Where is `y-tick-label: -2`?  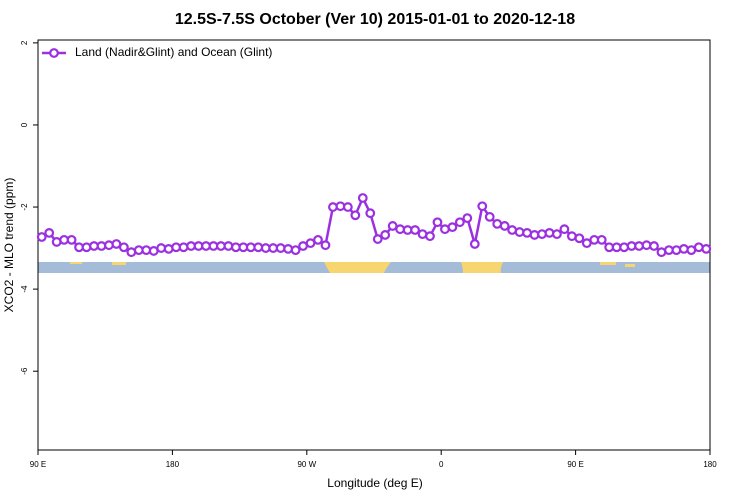 y-tick-label: -2 is located at coordinates (24, 207).